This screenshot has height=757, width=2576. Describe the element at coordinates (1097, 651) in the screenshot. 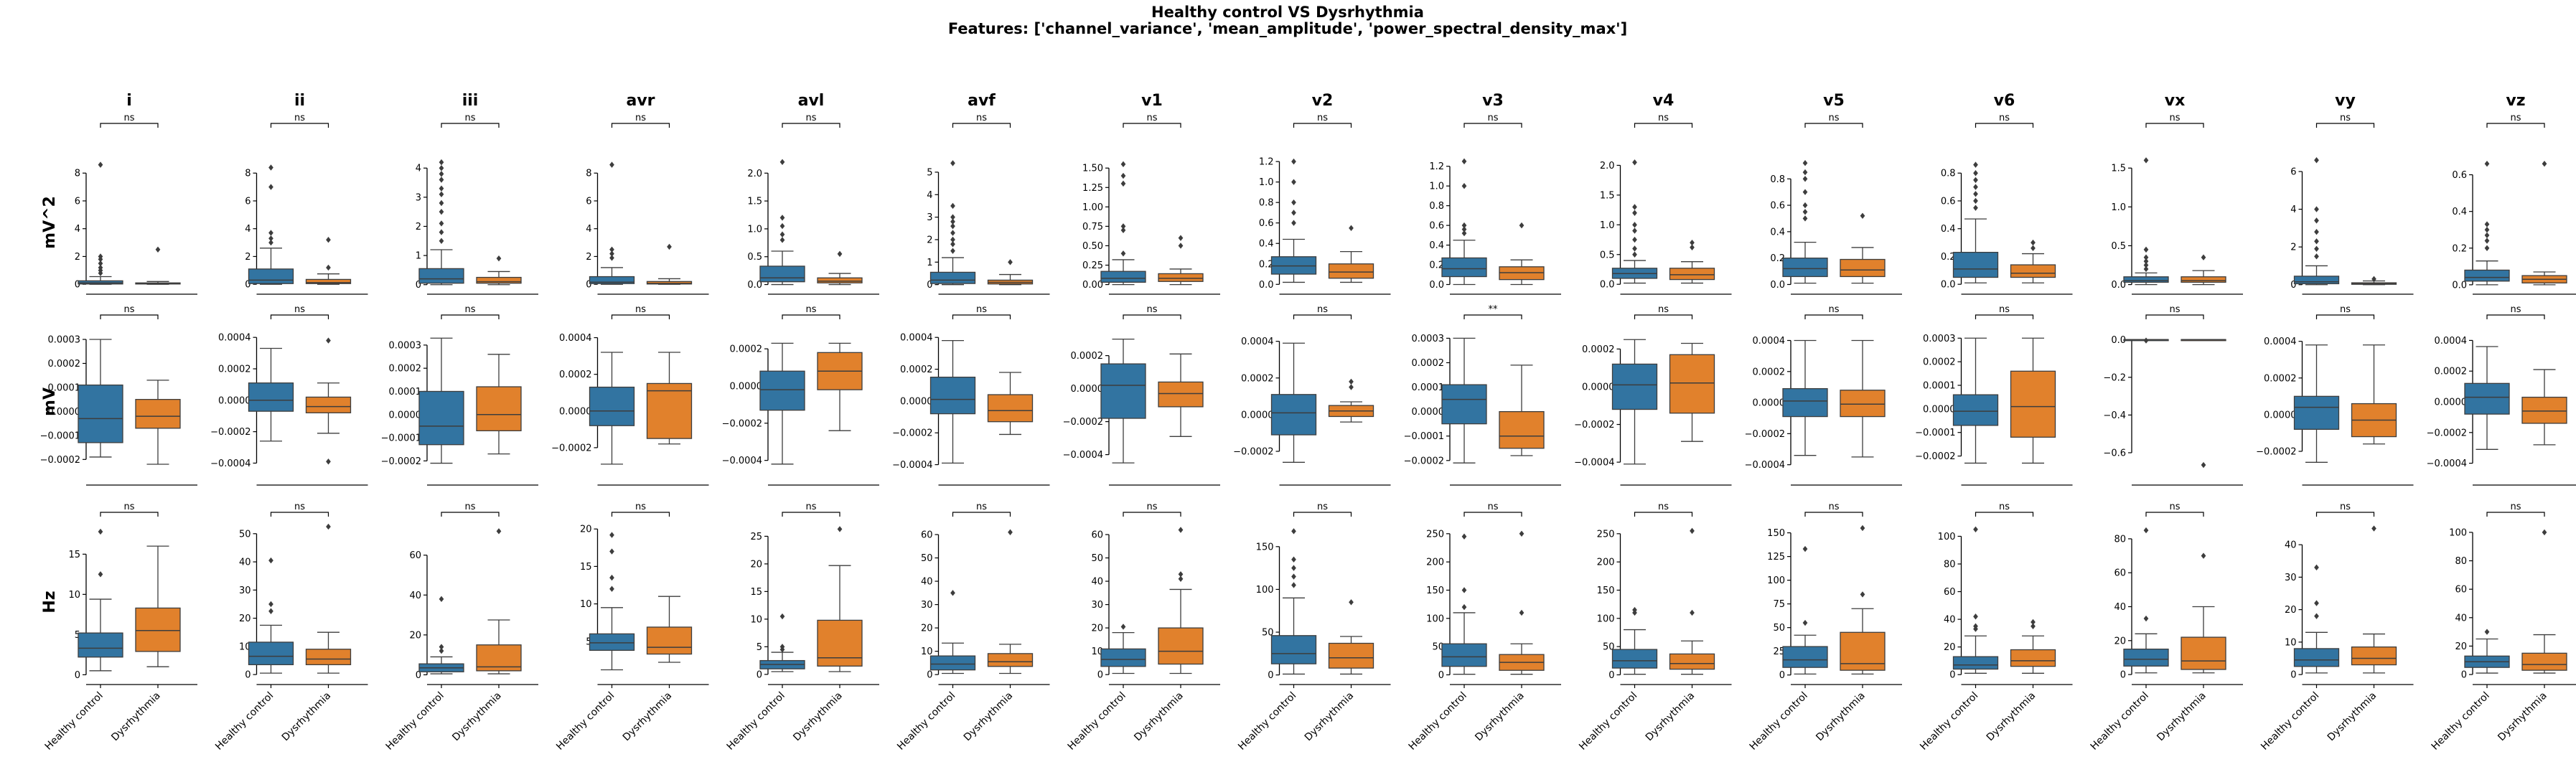

I see `y-tick-label: 10` at that location.